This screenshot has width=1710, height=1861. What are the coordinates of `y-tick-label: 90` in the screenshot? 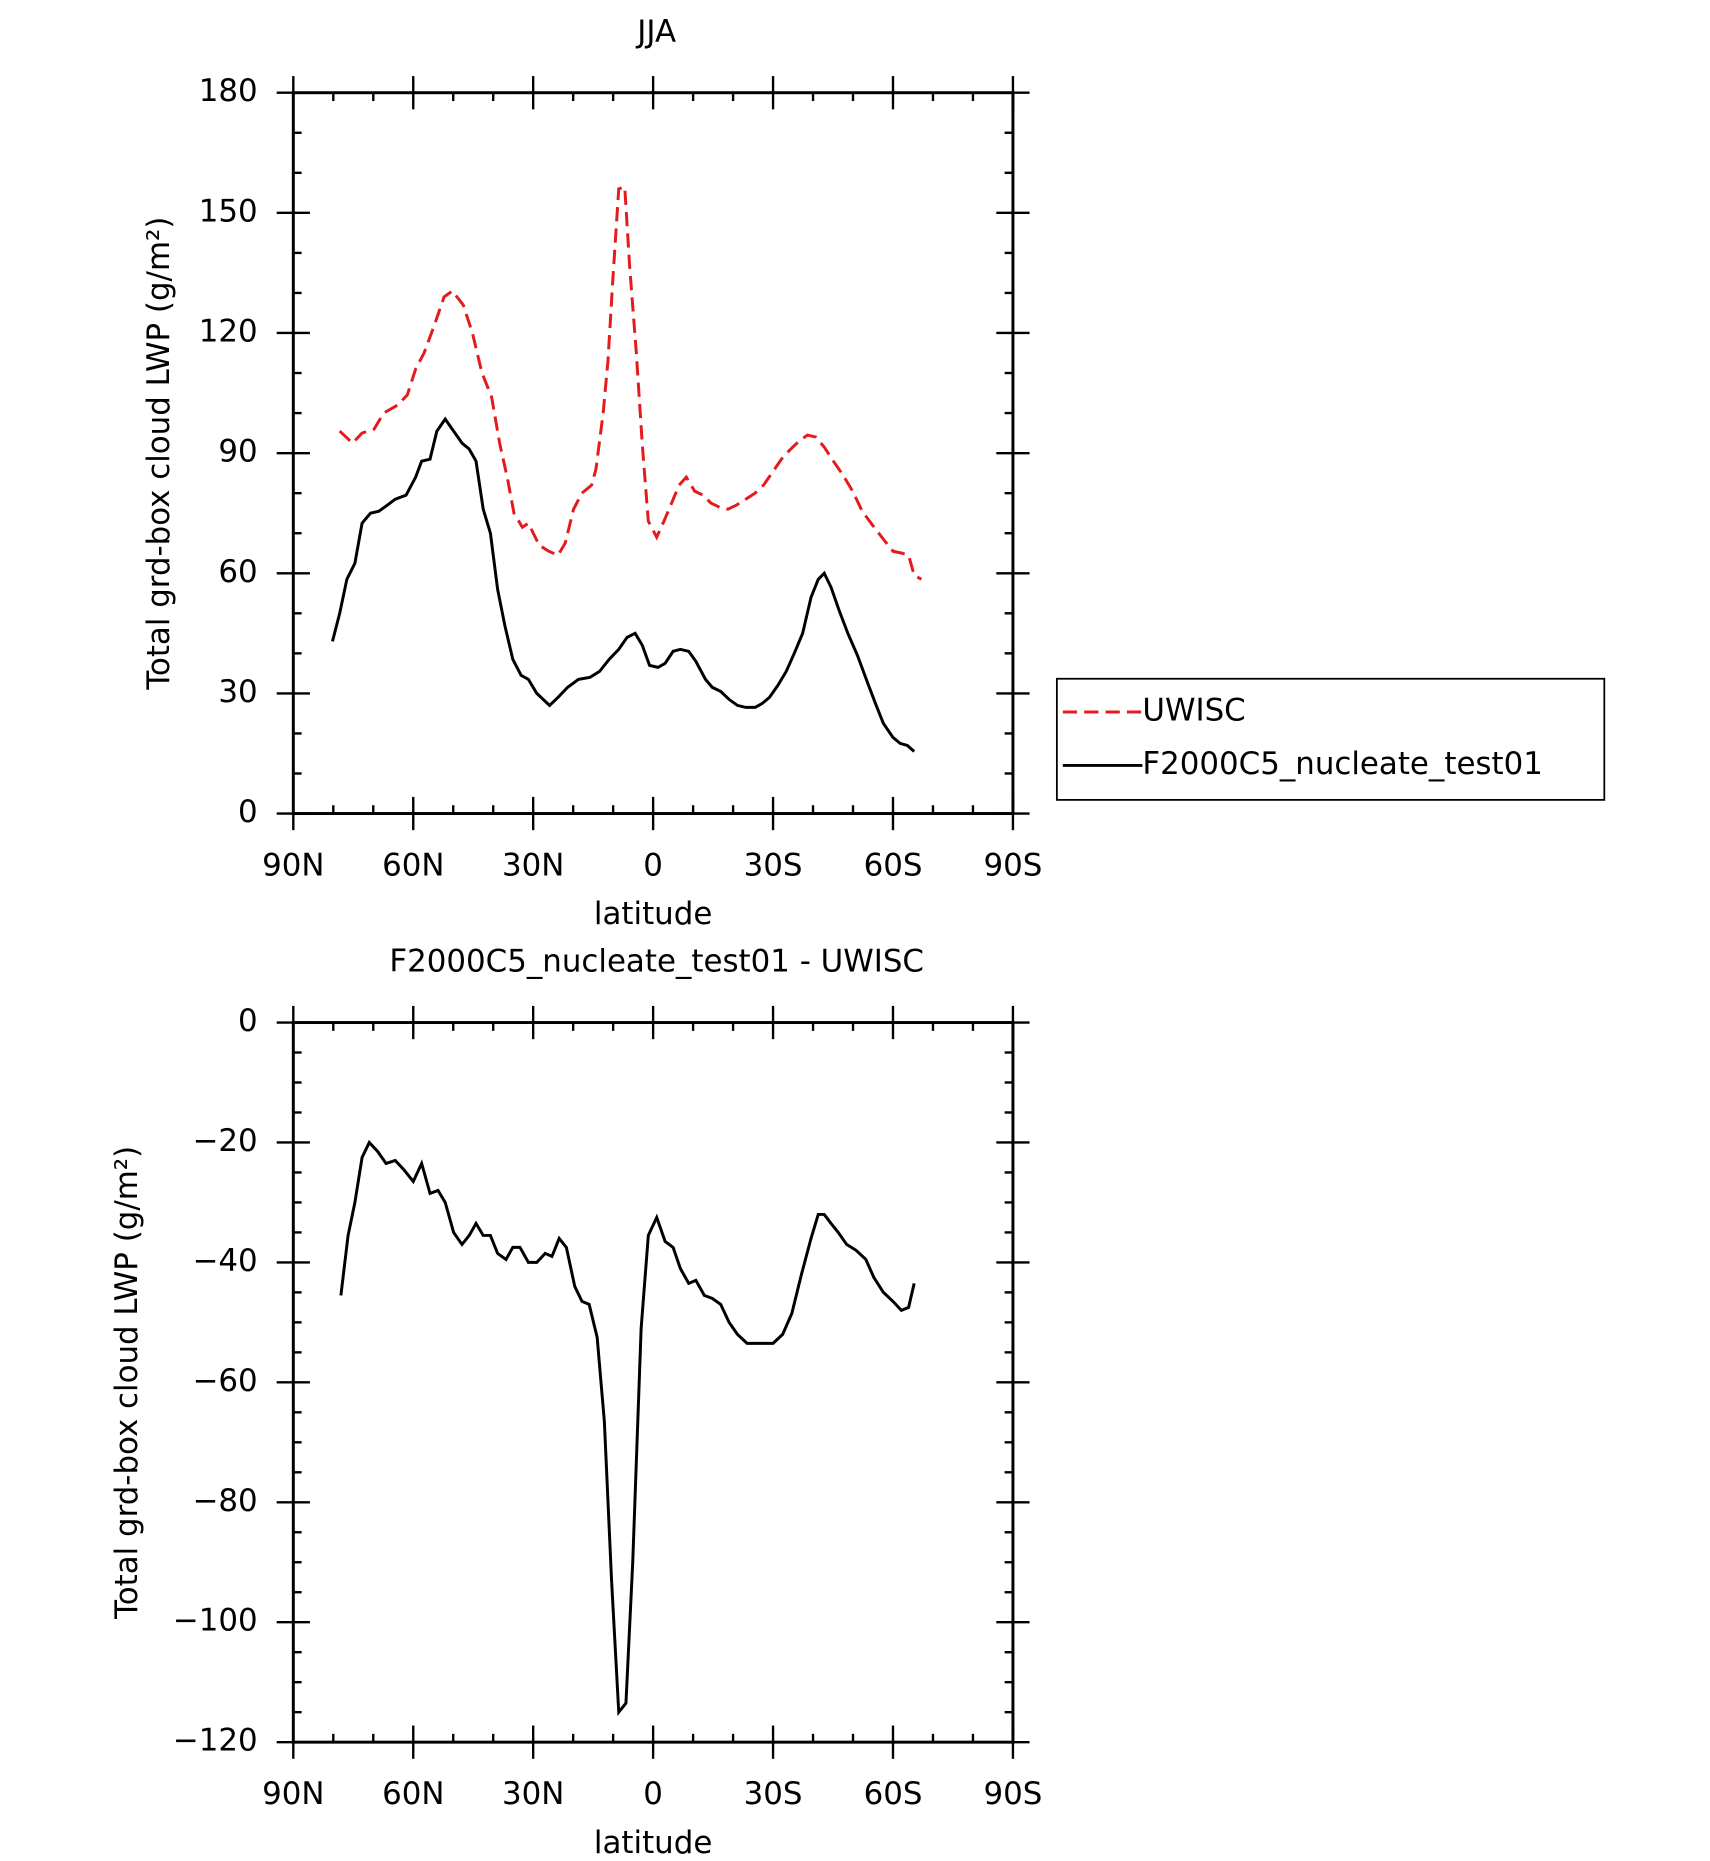 It's located at (237, 452).